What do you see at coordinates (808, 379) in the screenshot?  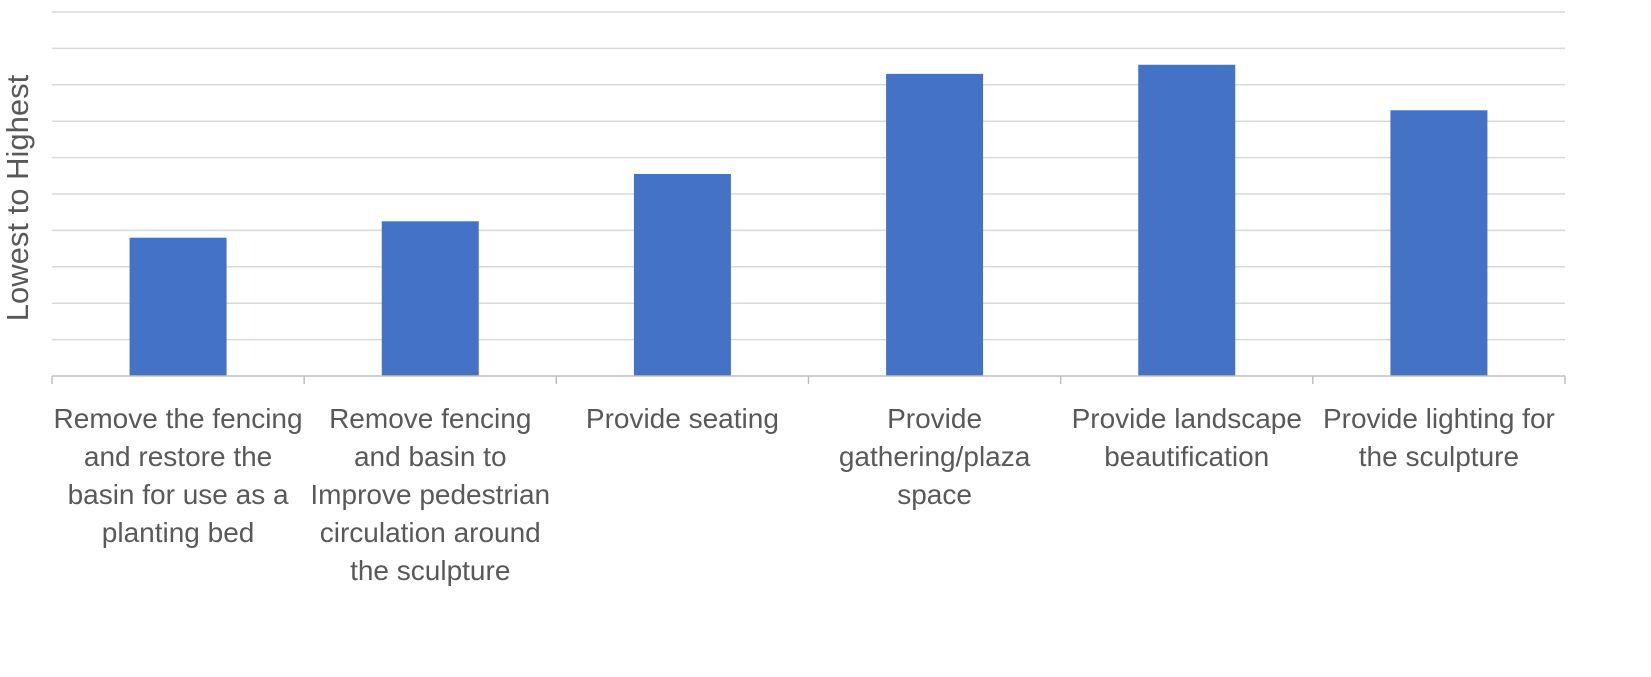 I see `x-axis` at bounding box center [808, 379].